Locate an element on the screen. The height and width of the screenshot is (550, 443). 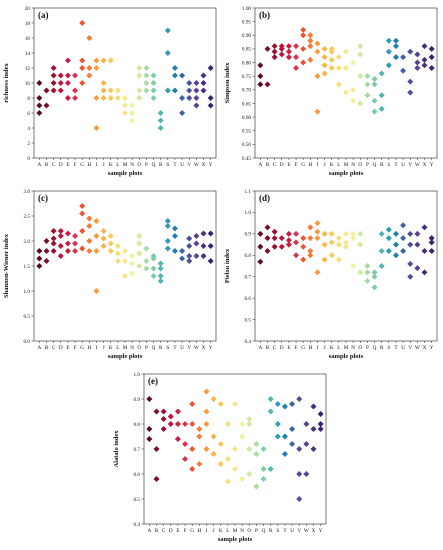
x-tick-label: K is located at coordinates (111, 348).